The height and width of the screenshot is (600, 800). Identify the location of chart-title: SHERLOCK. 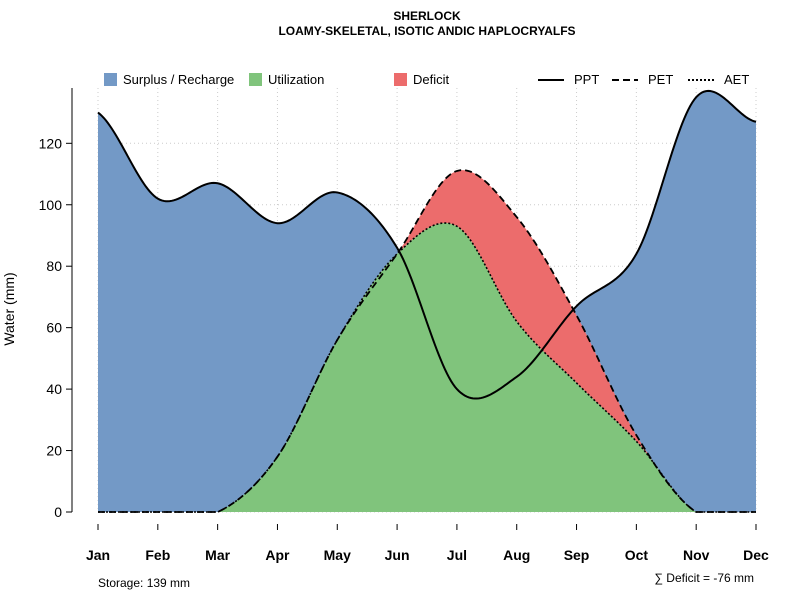
(427, 16).